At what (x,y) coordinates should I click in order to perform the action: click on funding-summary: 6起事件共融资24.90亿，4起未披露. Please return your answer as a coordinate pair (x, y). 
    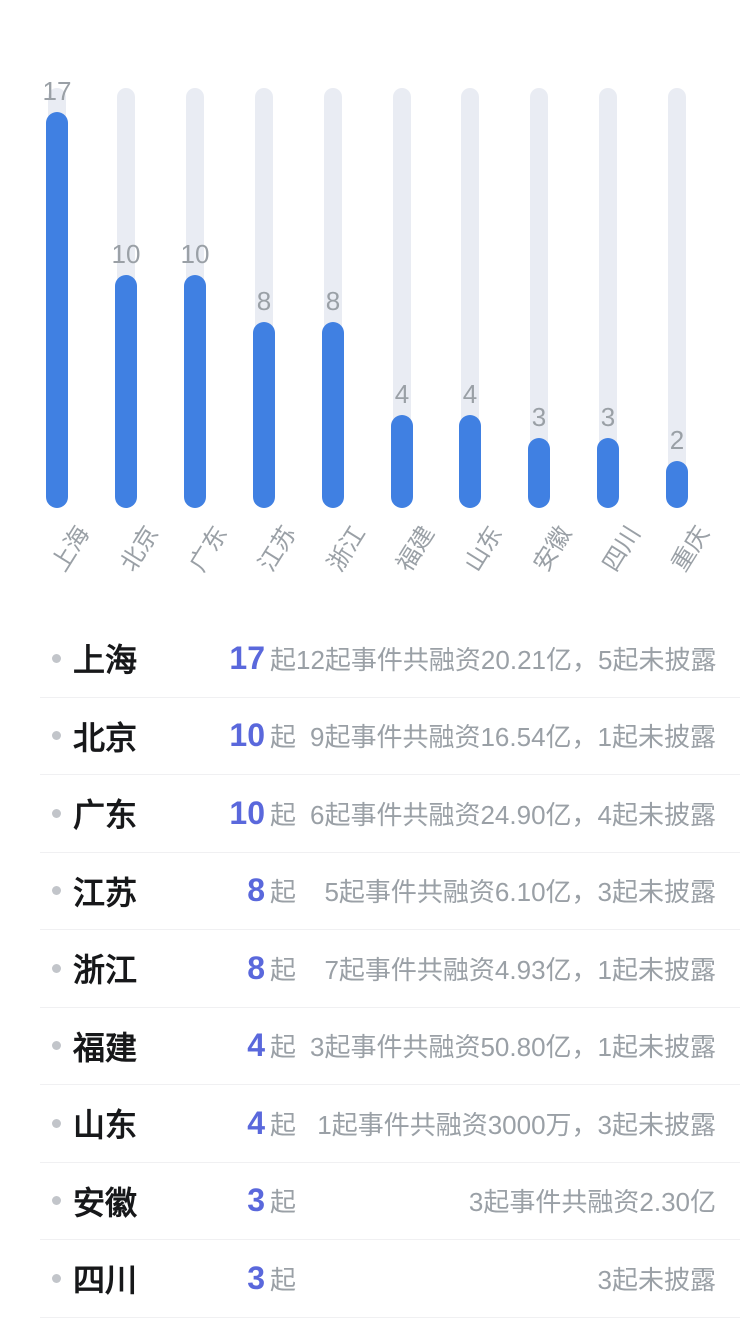
    Looking at the image, I should click on (513, 814).